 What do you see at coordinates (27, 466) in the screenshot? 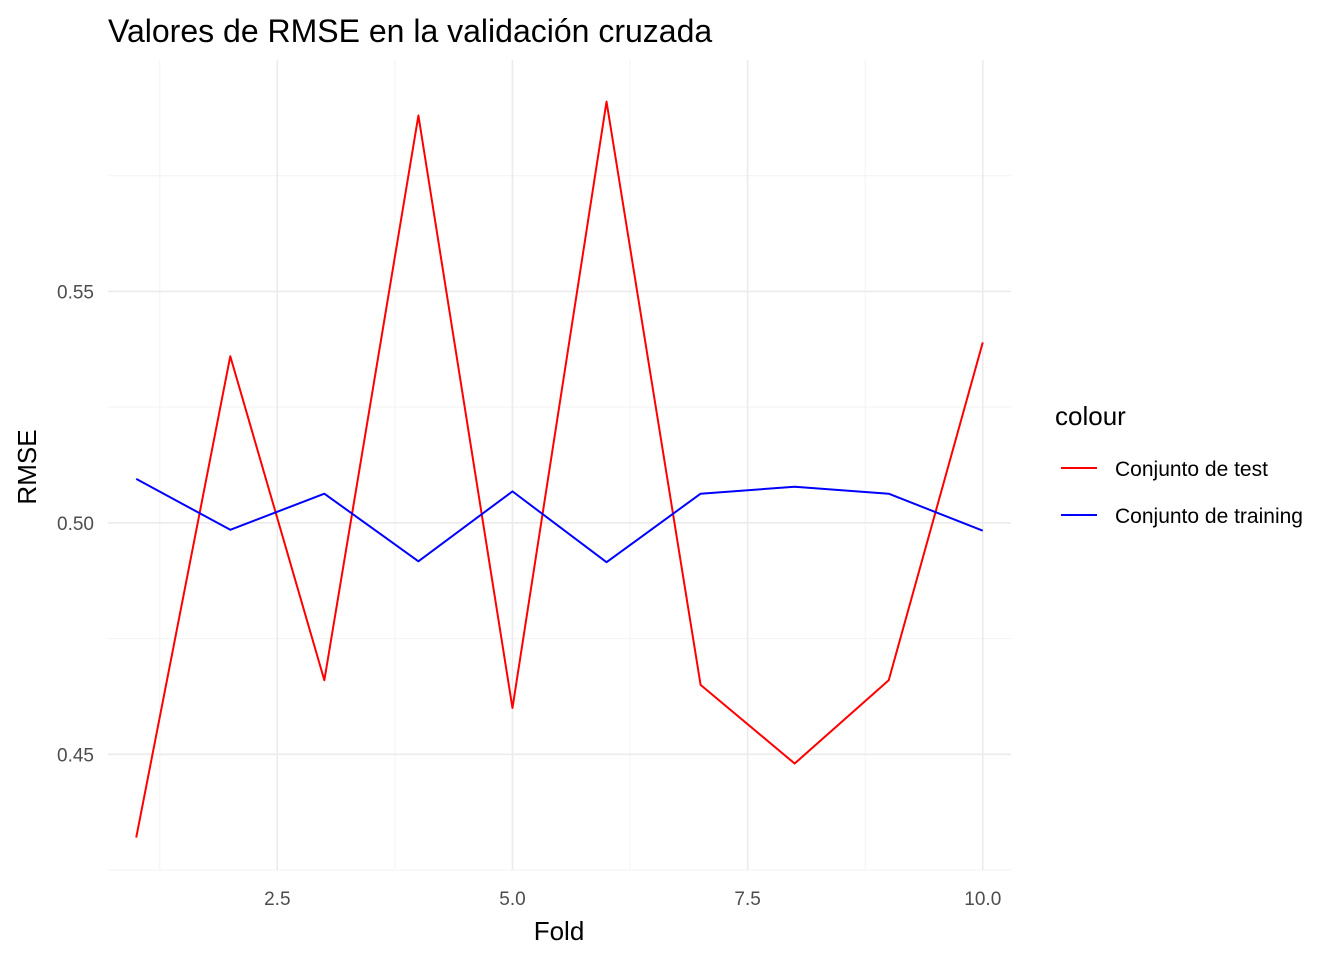
I see `y-axis-title: RMSE` at bounding box center [27, 466].